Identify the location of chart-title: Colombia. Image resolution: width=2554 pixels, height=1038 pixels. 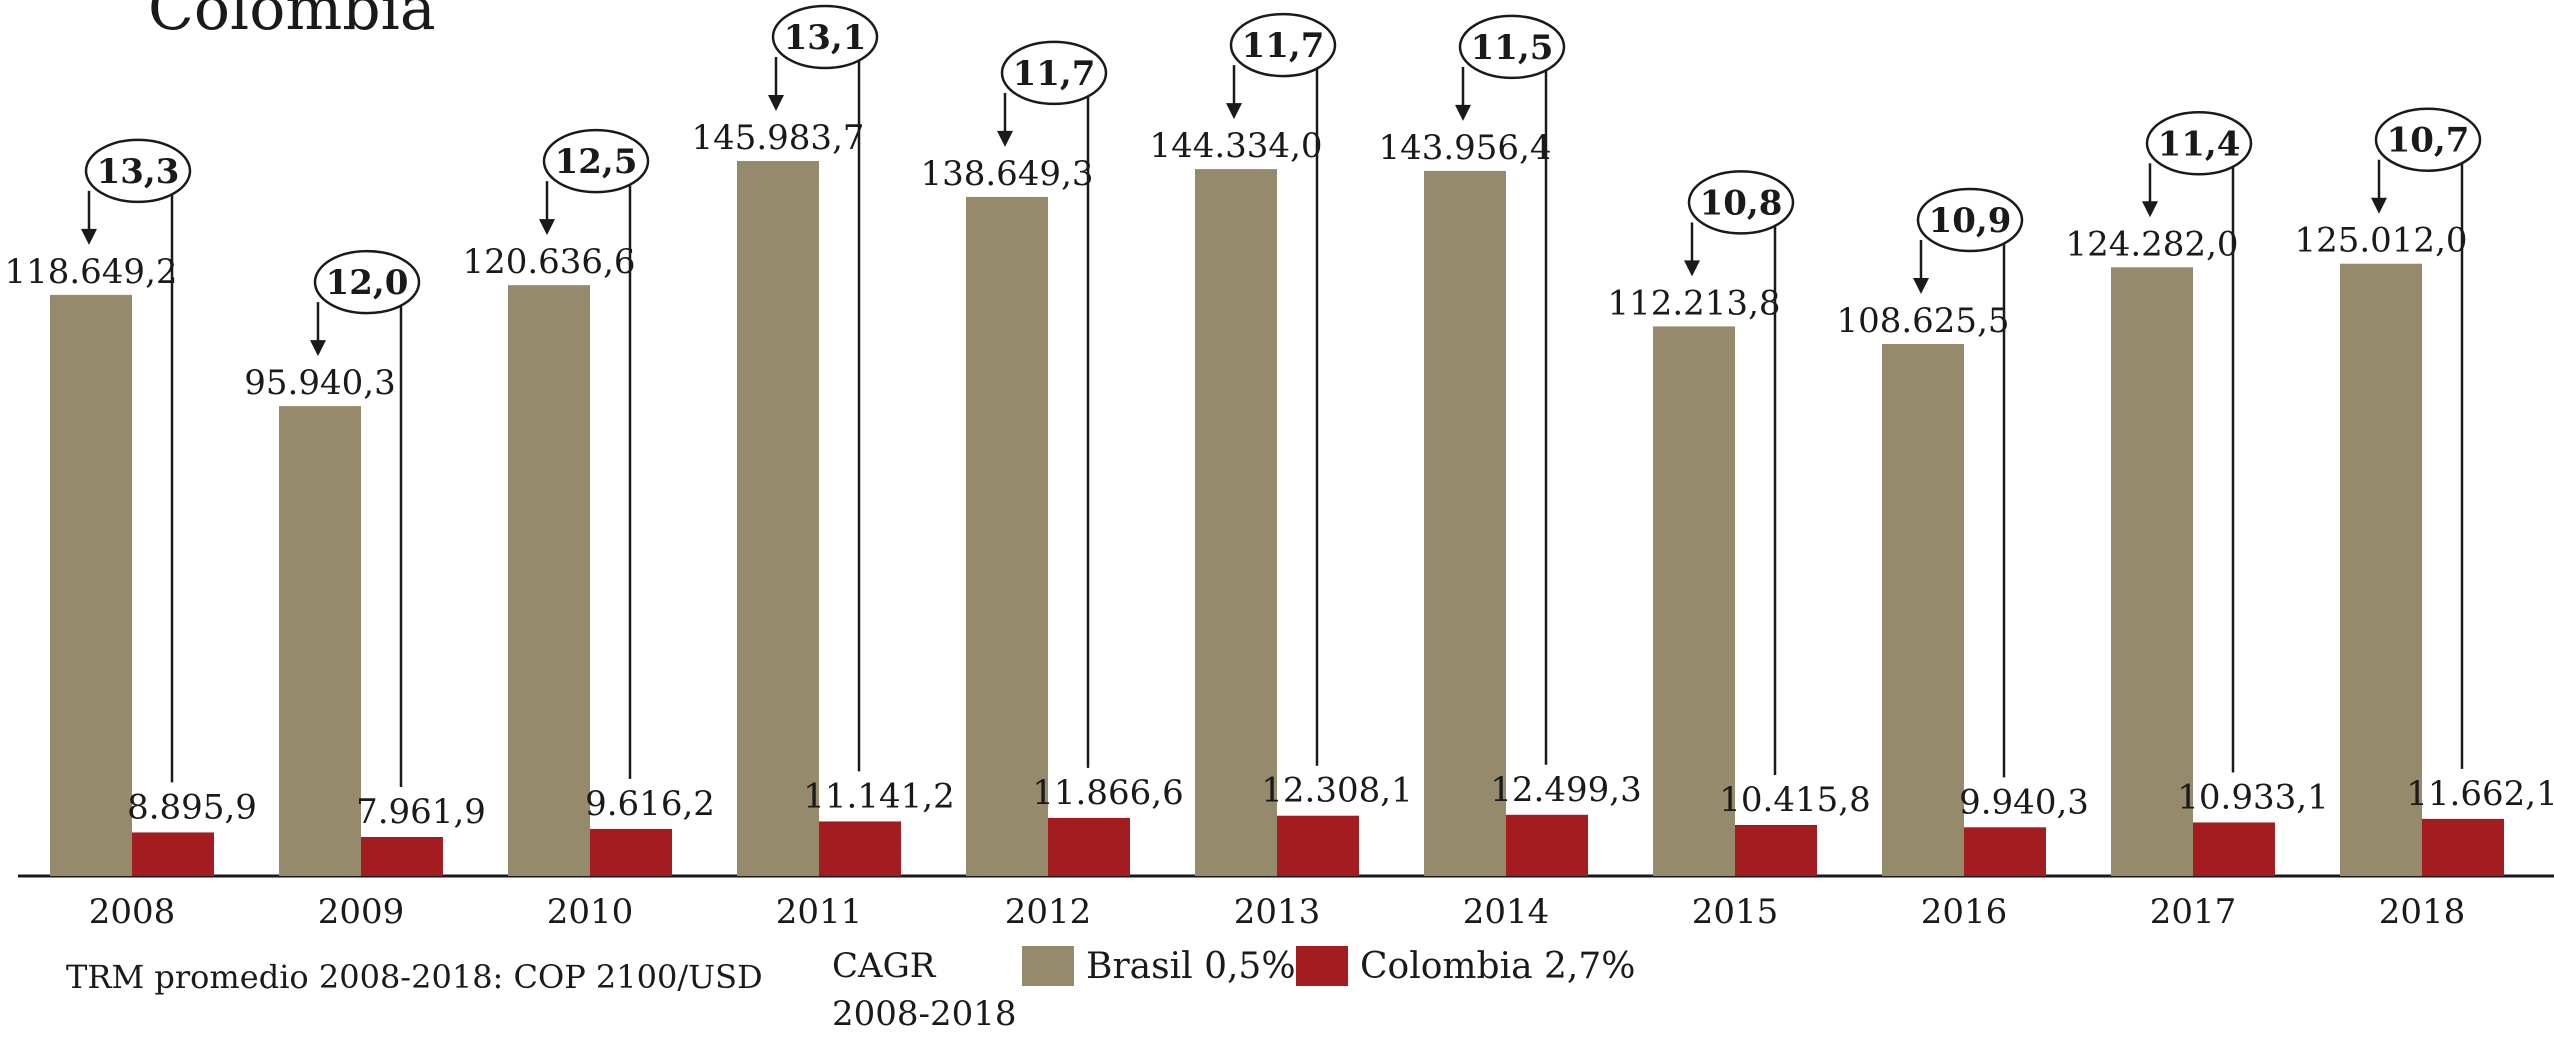
(292, 22).